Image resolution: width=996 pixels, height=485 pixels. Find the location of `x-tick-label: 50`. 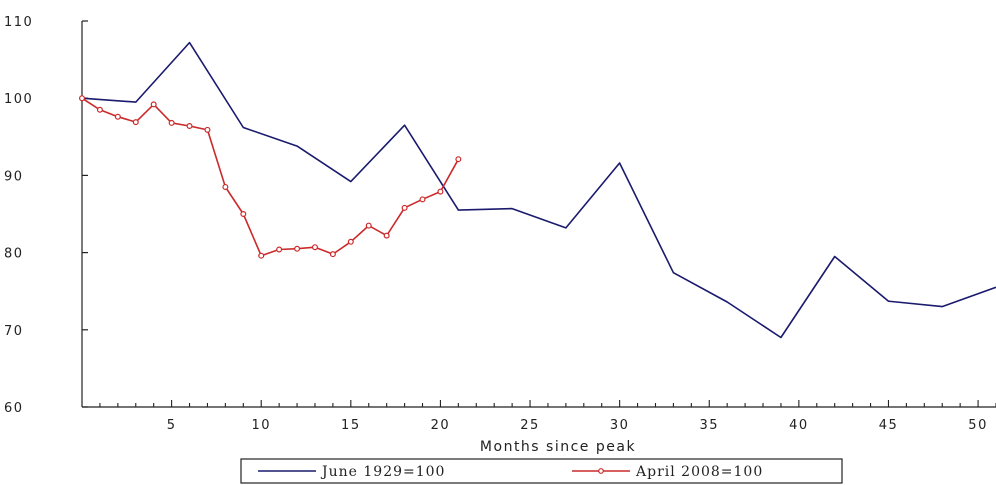

x-tick-label: 50 is located at coordinates (978, 425).